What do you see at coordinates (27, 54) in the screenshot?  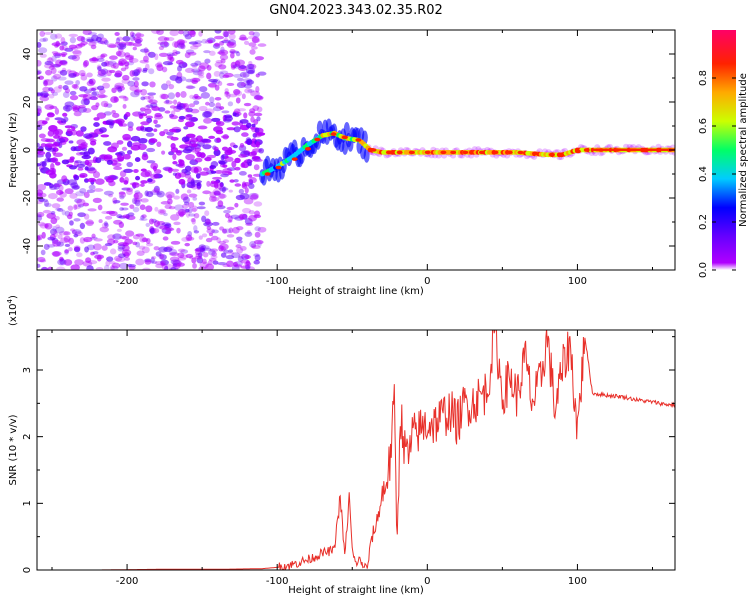 I see `y-tick-label: 40` at bounding box center [27, 54].